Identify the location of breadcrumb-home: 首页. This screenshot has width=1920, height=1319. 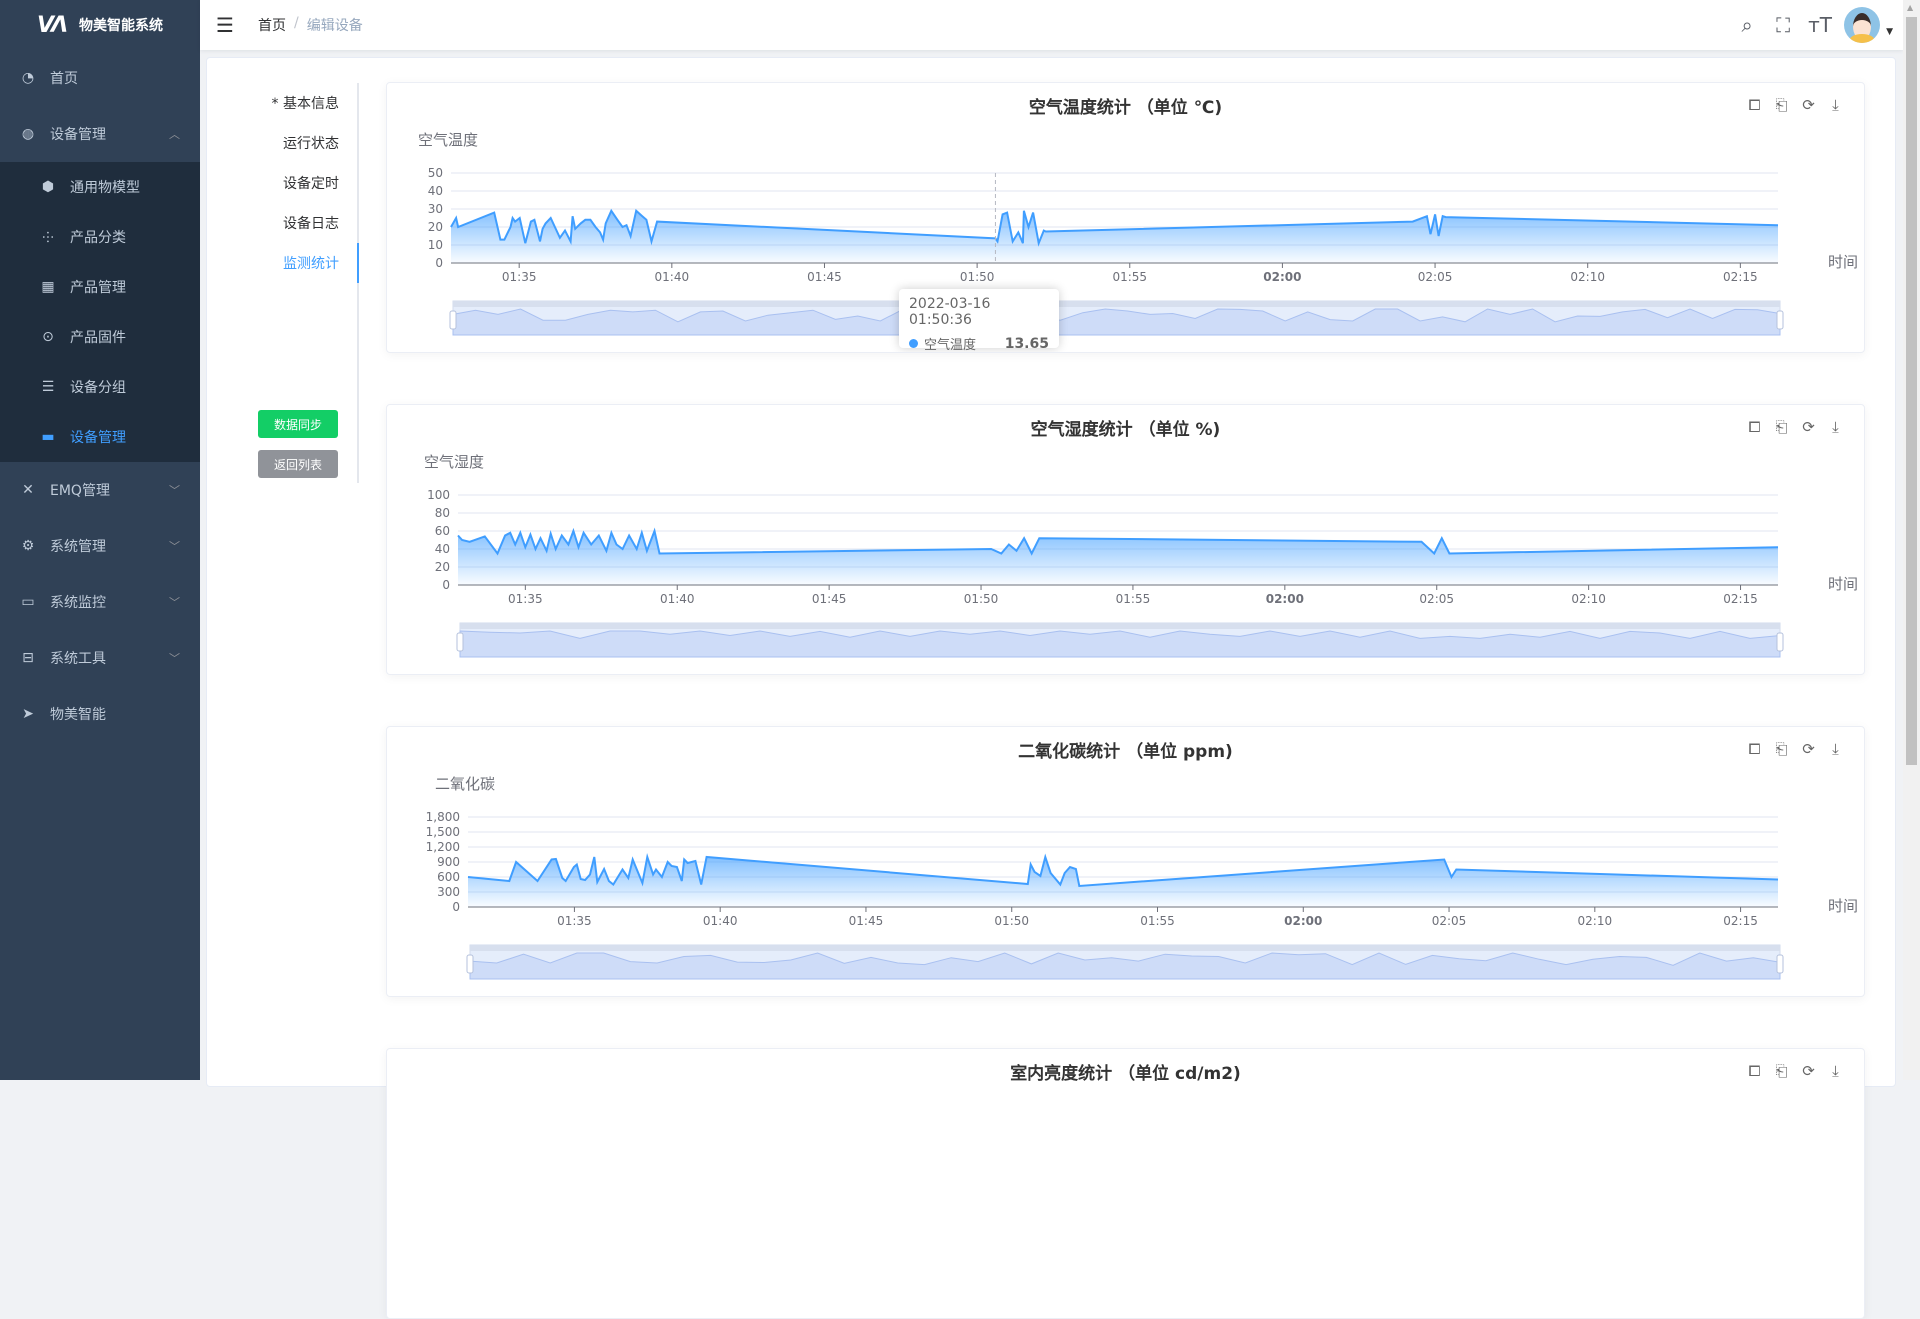
(272, 25).